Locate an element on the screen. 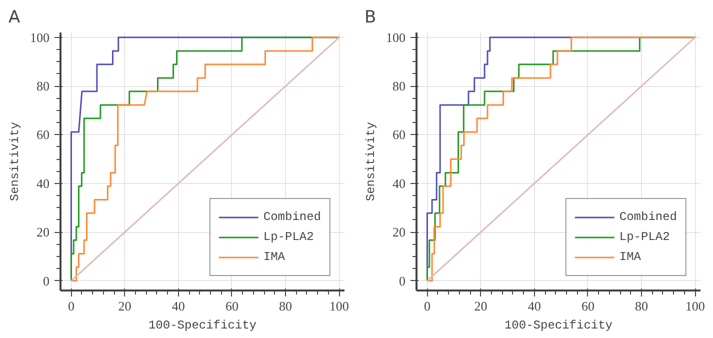 This screenshot has width=713, height=338. chart-title: A is located at coordinates (14, 18).